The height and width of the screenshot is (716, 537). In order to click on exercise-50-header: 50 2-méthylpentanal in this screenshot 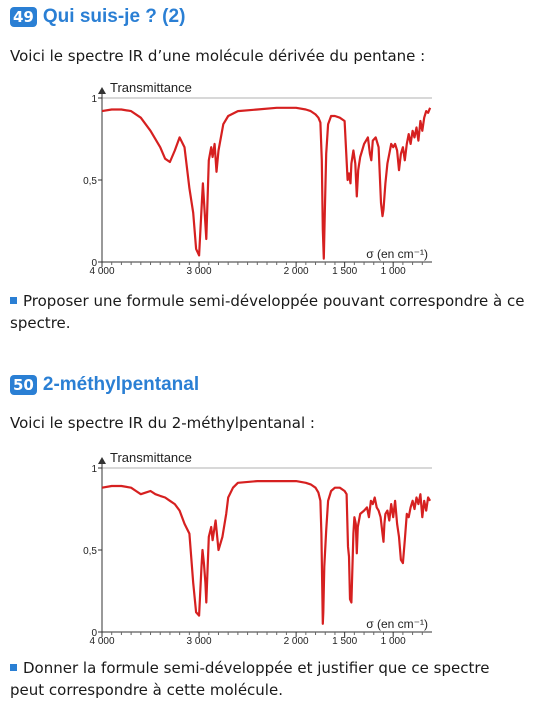, I will do `click(104, 385)`.